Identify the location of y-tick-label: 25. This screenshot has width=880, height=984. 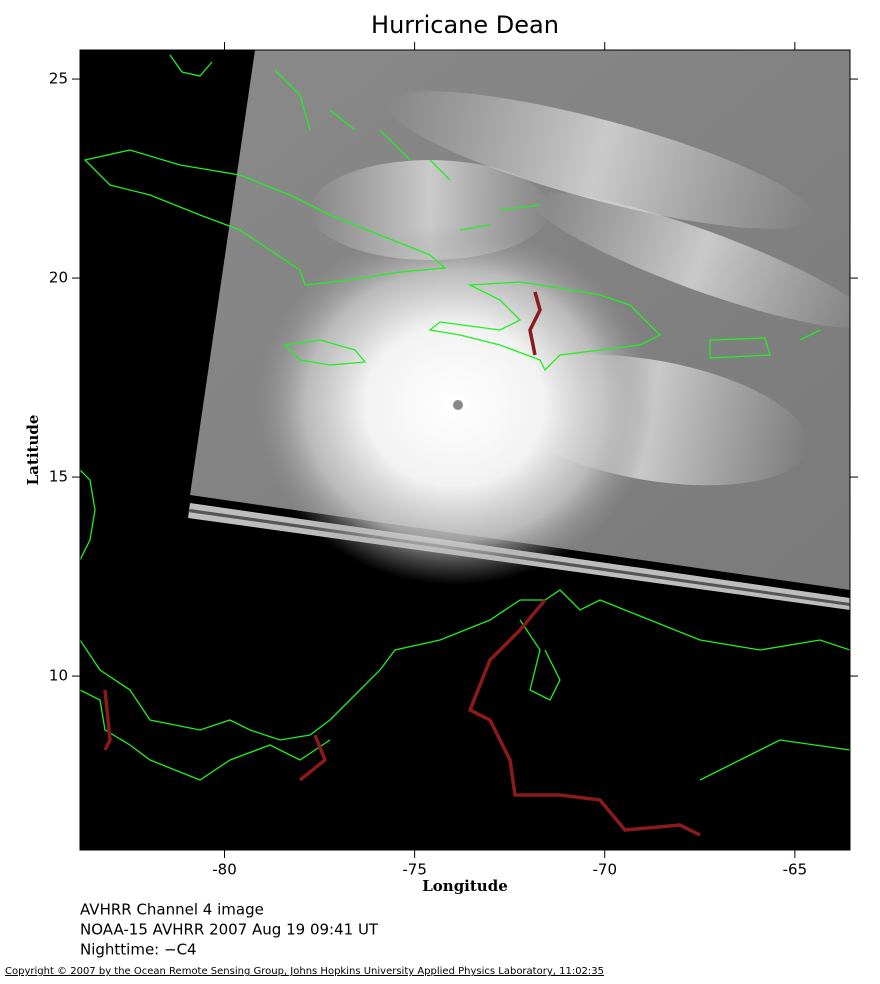
(58, 79).